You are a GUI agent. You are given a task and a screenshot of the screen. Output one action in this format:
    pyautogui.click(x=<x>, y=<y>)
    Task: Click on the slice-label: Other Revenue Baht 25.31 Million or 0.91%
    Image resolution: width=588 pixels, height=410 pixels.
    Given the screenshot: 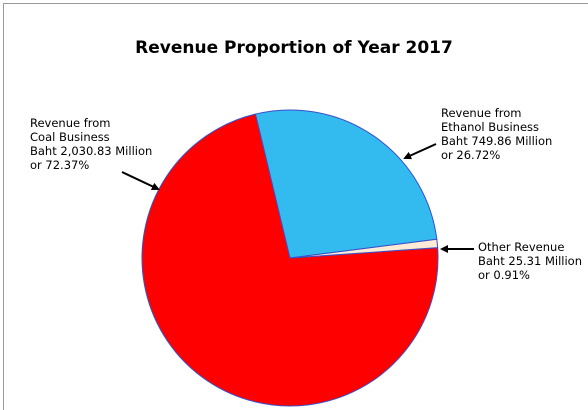 What is the action you would take?
    pyautogui.click(x=530, y=261)
    